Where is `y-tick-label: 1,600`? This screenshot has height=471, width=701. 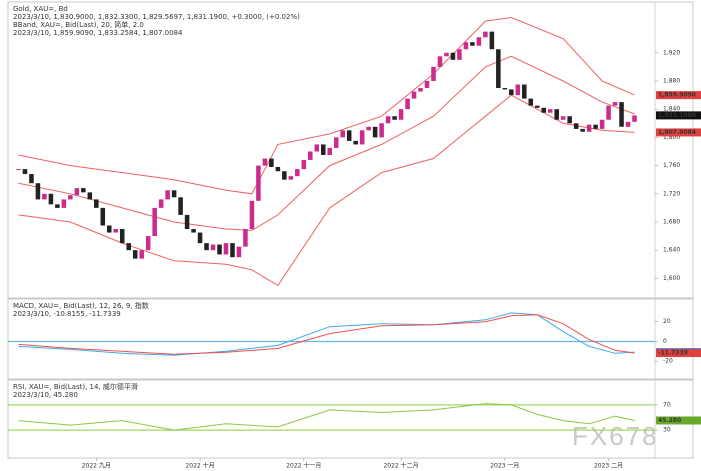 y-tick-label: 1,600 is located at coordinates (671, 278).